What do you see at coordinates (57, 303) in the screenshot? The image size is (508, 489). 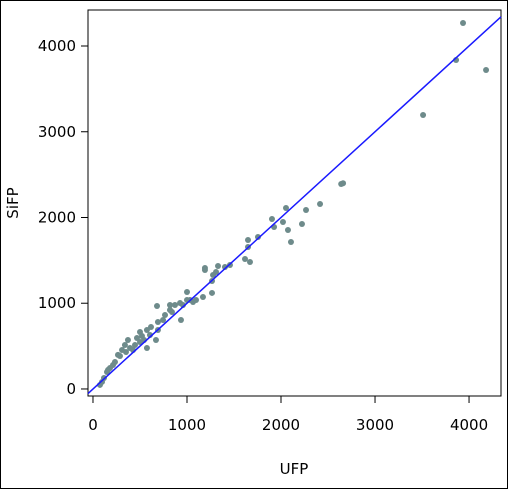 I see `y-tick-label: 1000` at bounding box center [57, 303].